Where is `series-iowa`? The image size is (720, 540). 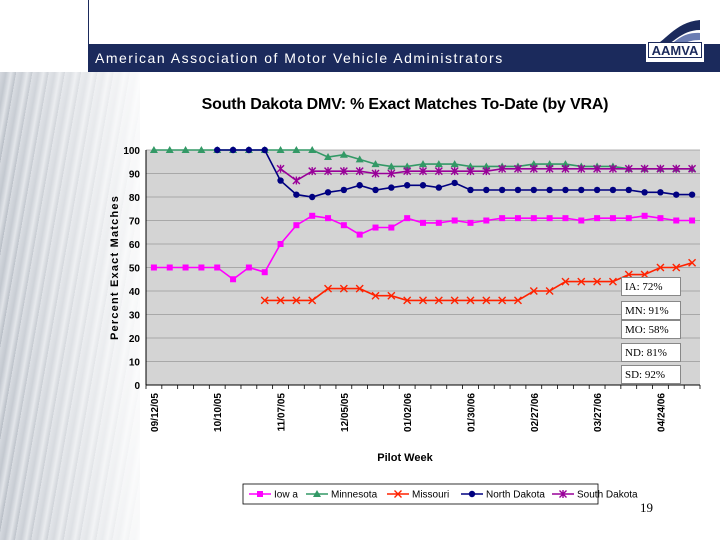 series-iowa is located at coordinates (423, 247).